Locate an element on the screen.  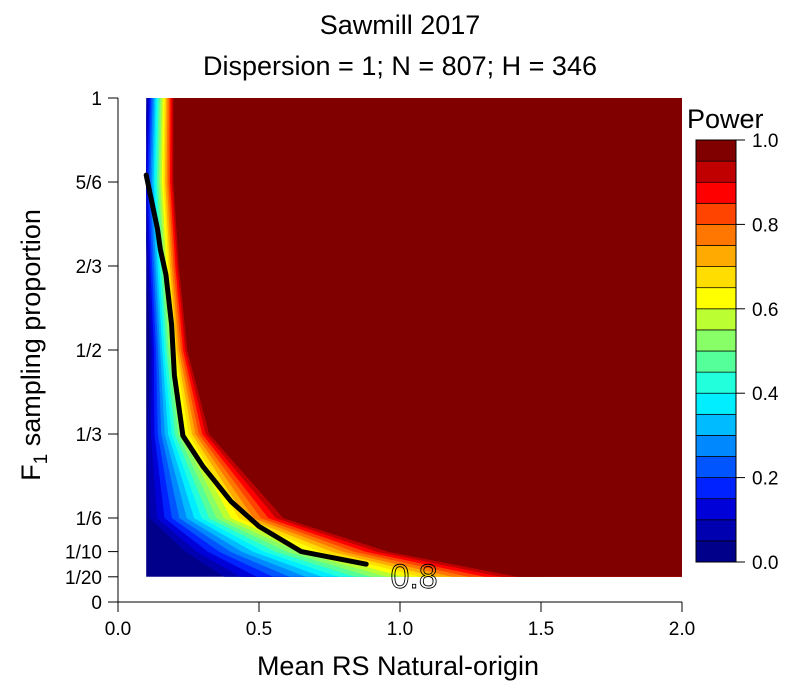
y-tick-label-5: 1/2 is located at coordinates (89, 351).